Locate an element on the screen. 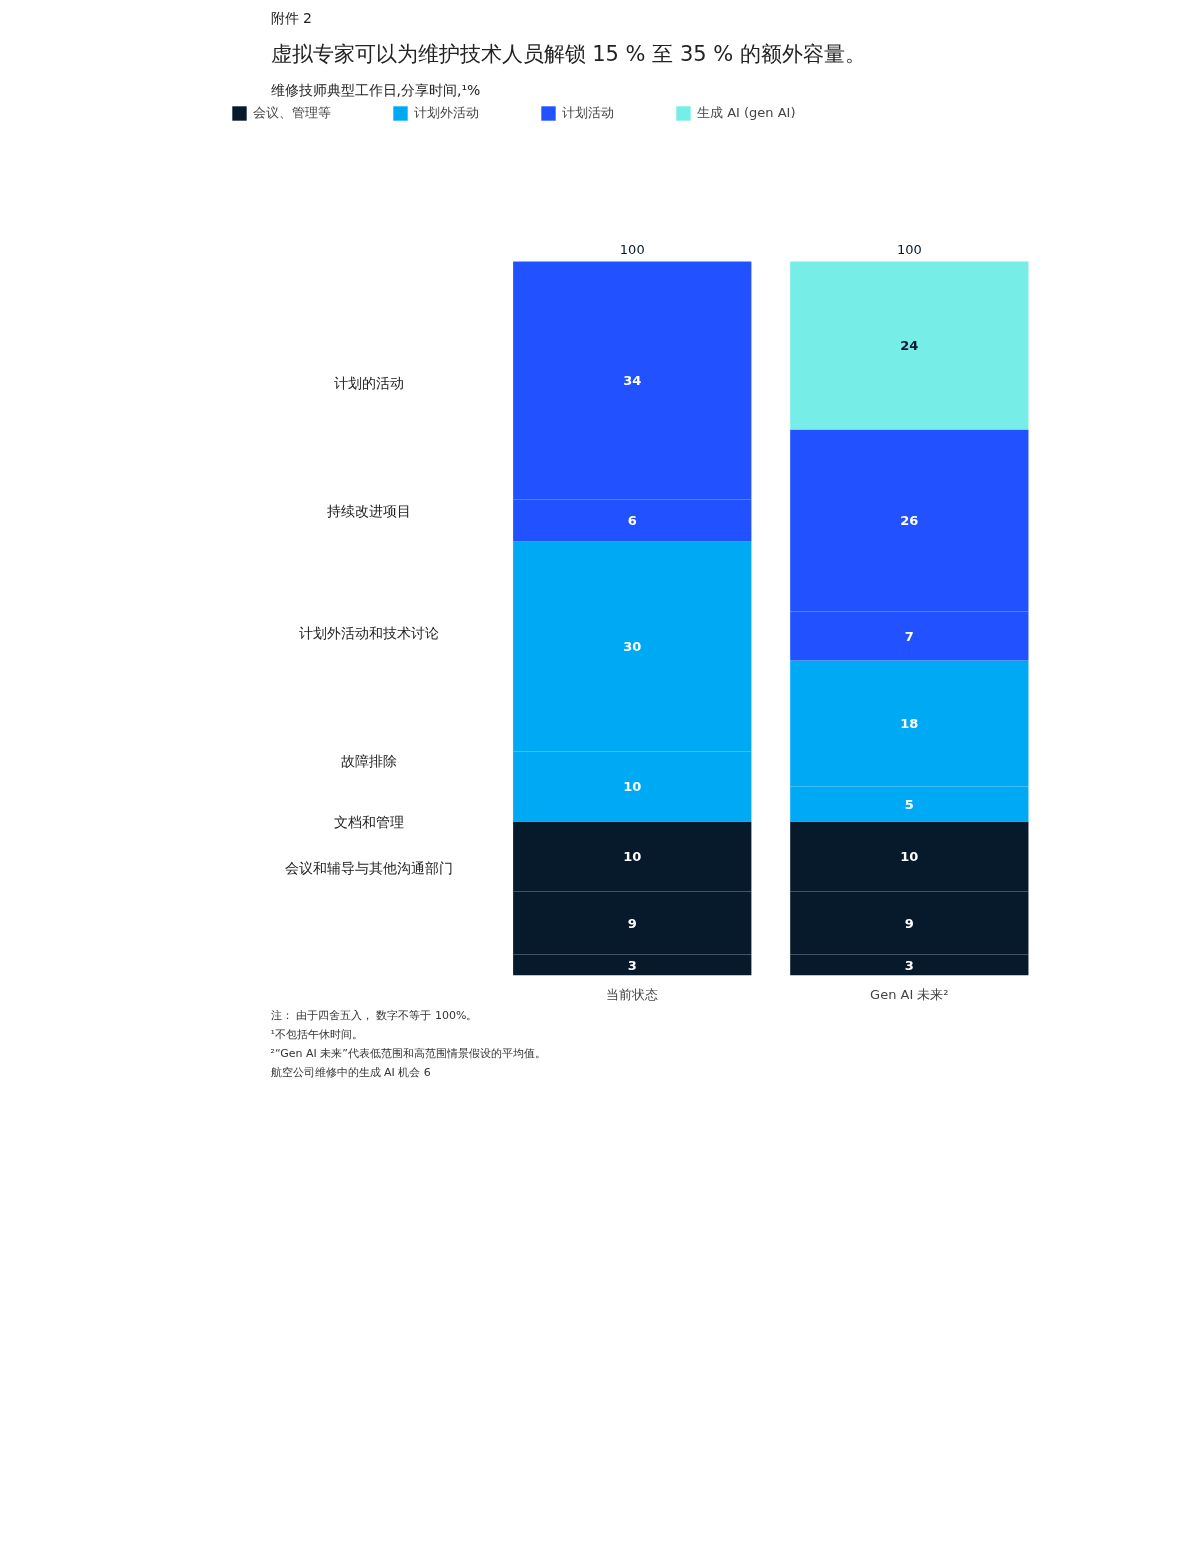 The width and height of the screenshot is (1200, 1555). text: 计划的活动 is located at coordinates (369, 382).